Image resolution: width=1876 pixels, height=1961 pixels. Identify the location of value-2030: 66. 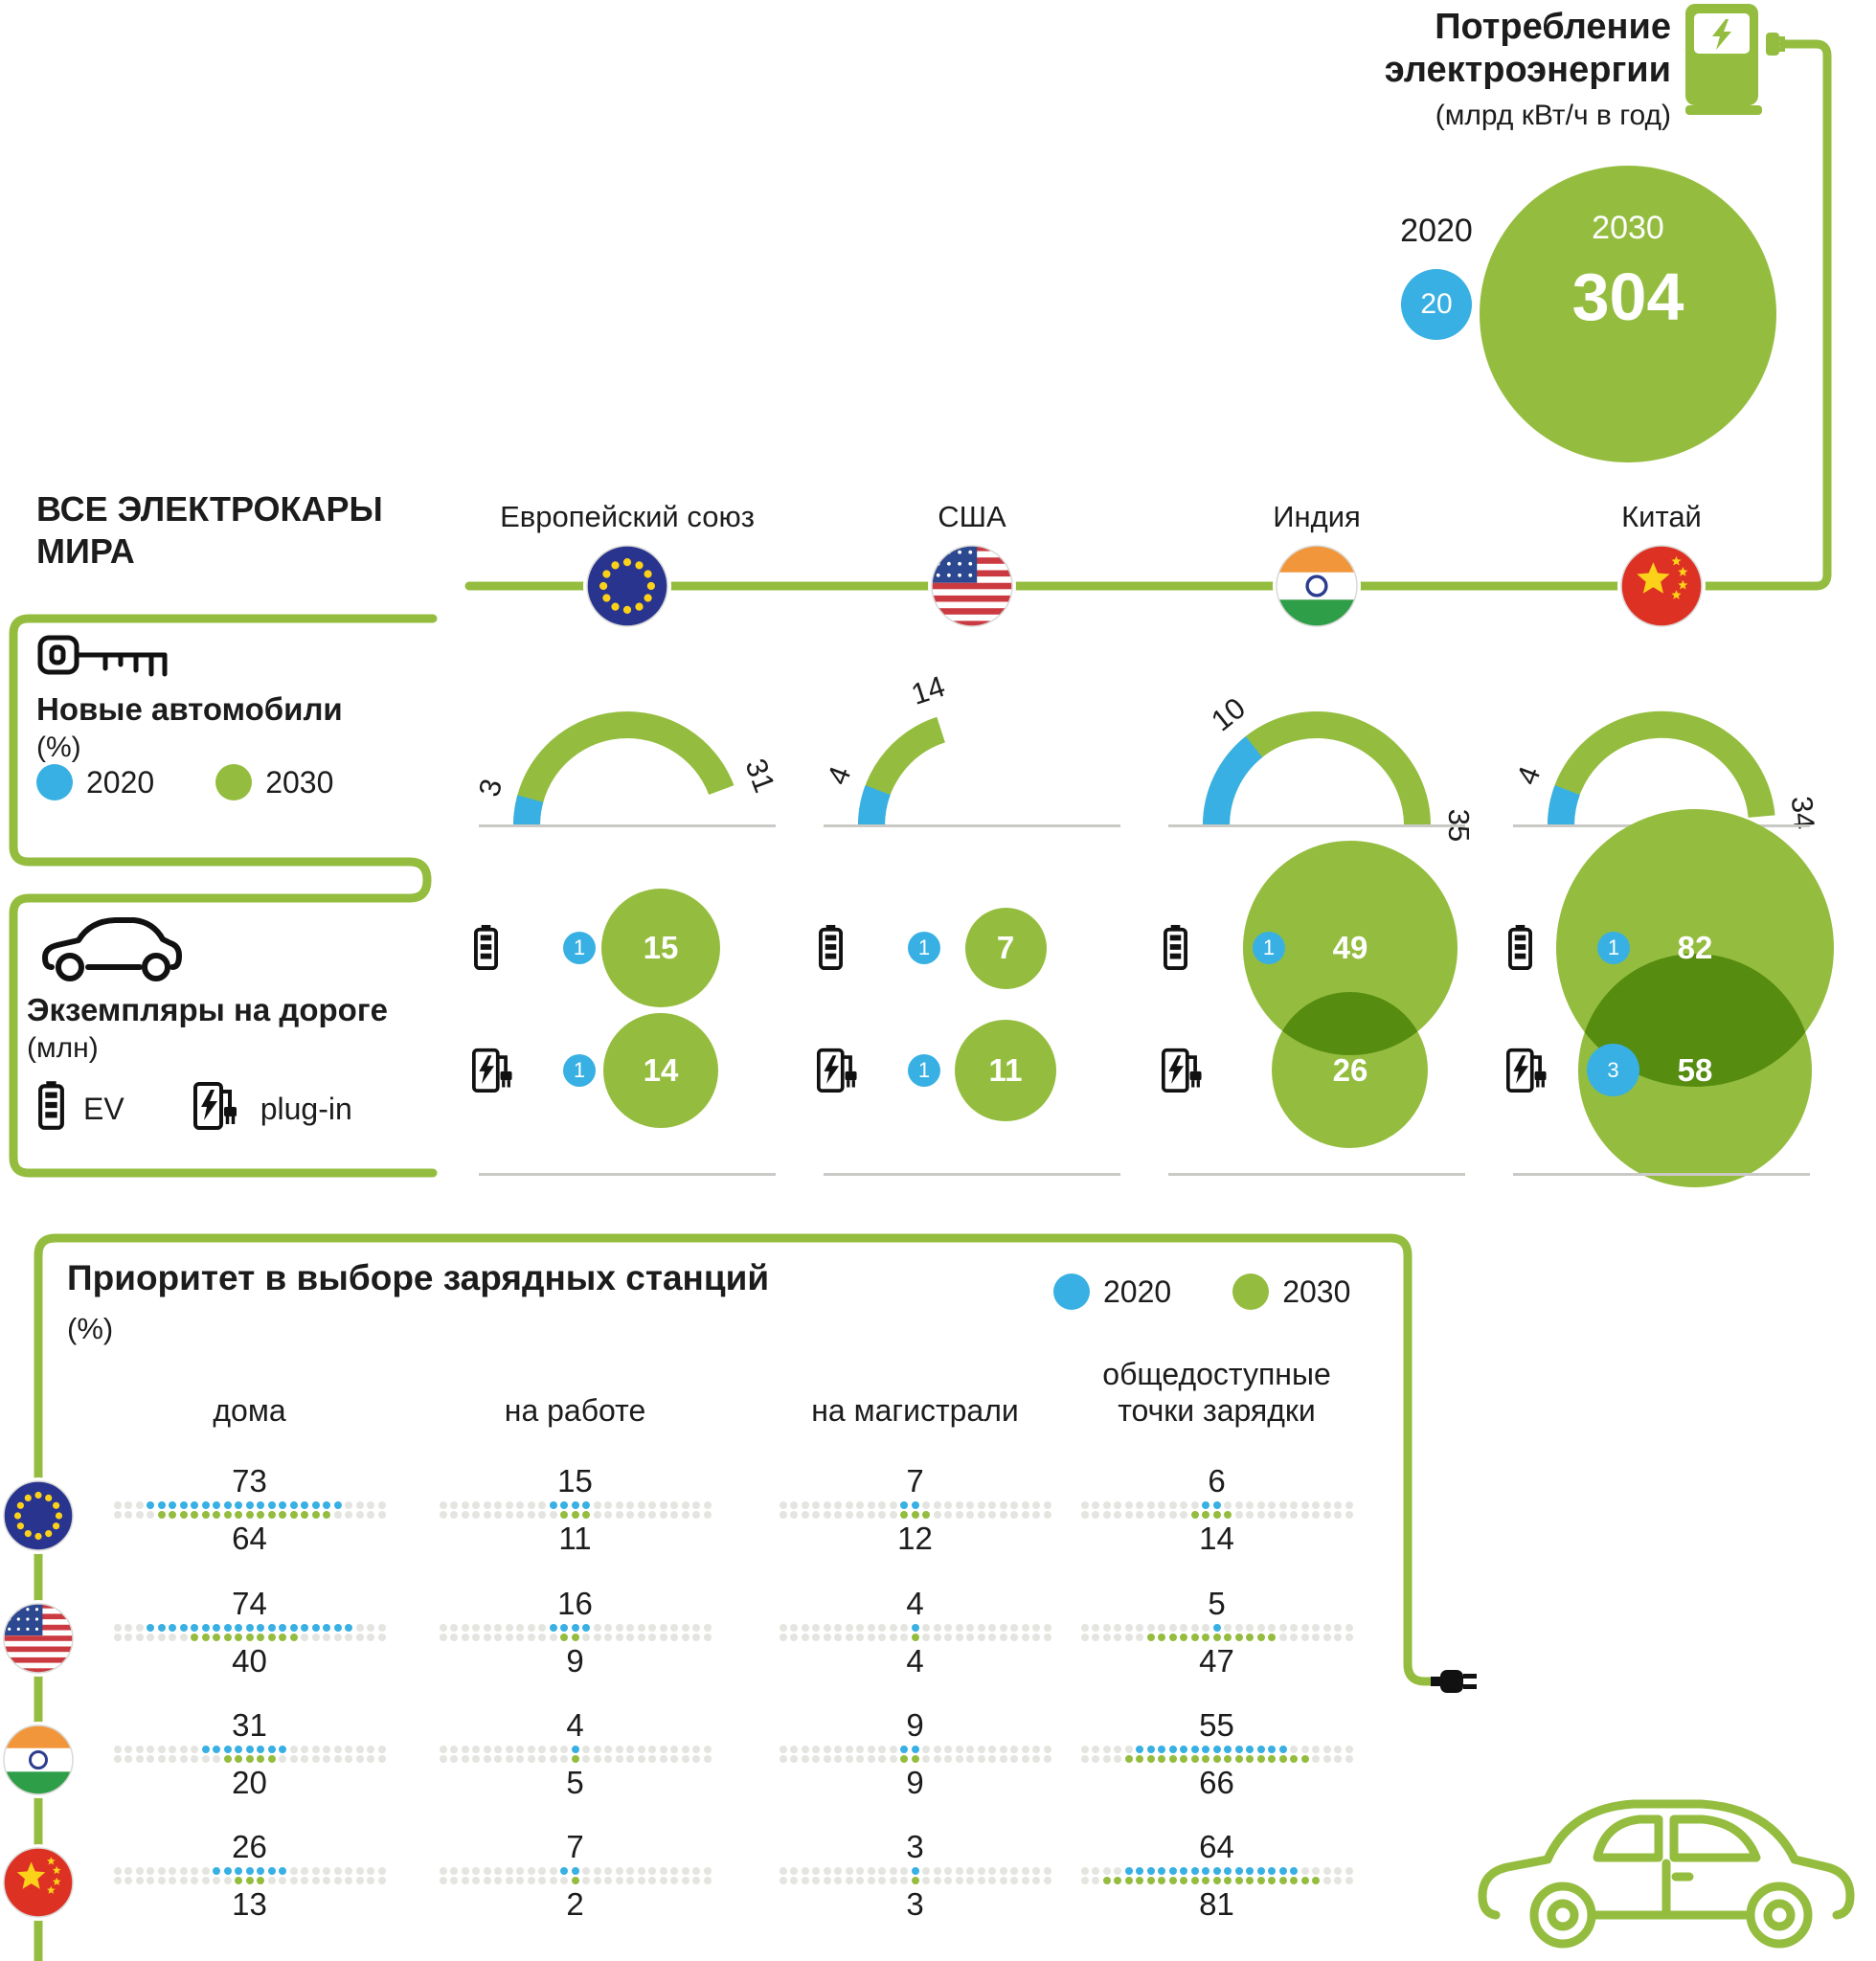
(1216, 1782).